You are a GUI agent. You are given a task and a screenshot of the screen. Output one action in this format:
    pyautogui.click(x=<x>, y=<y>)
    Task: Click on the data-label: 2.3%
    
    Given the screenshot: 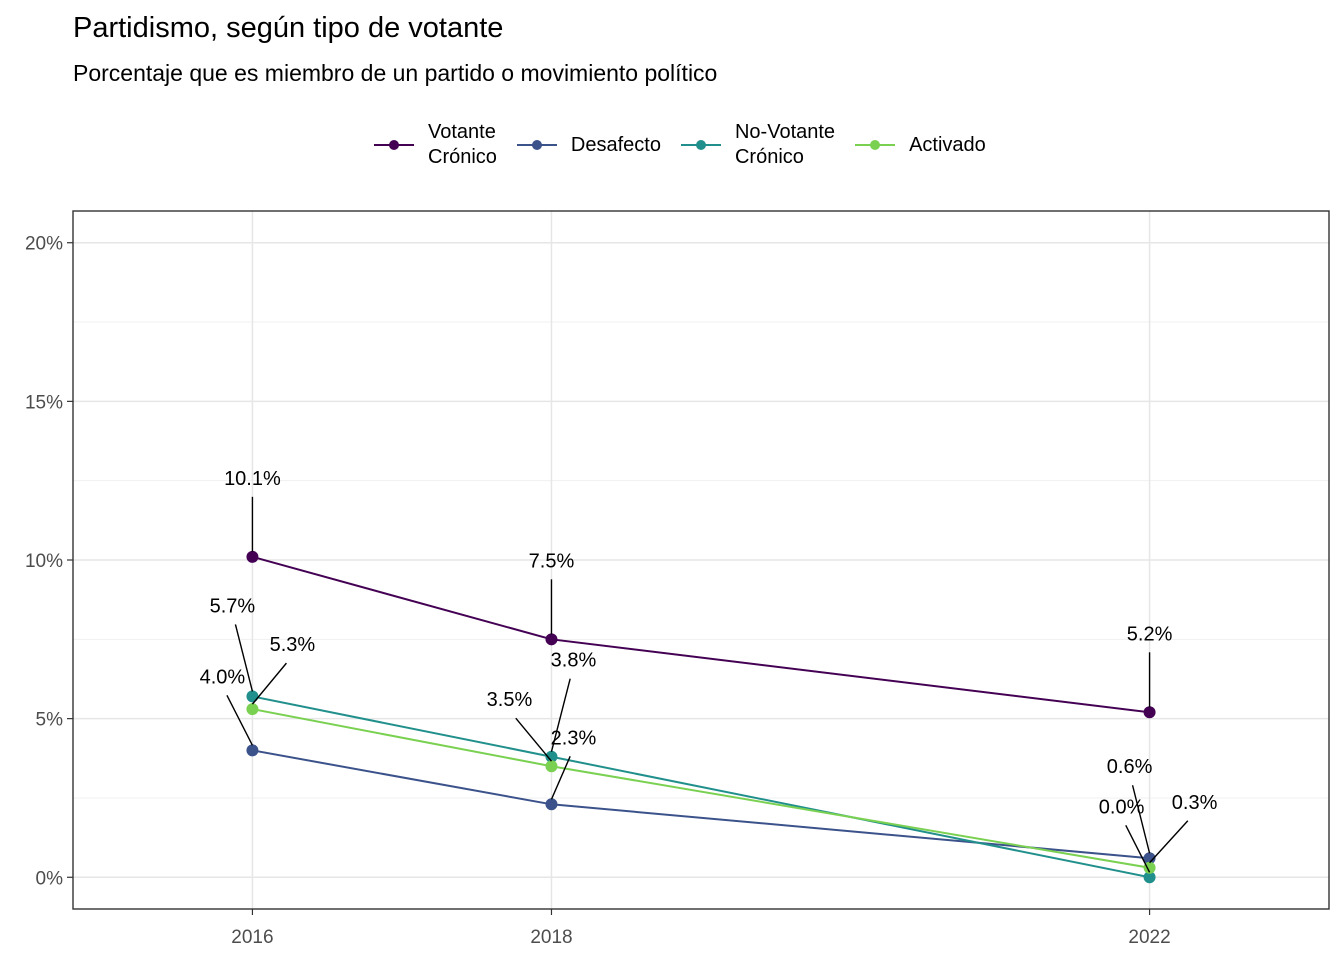 What is the action you would take?
    pyautogui.click(x=574, y=738)
    